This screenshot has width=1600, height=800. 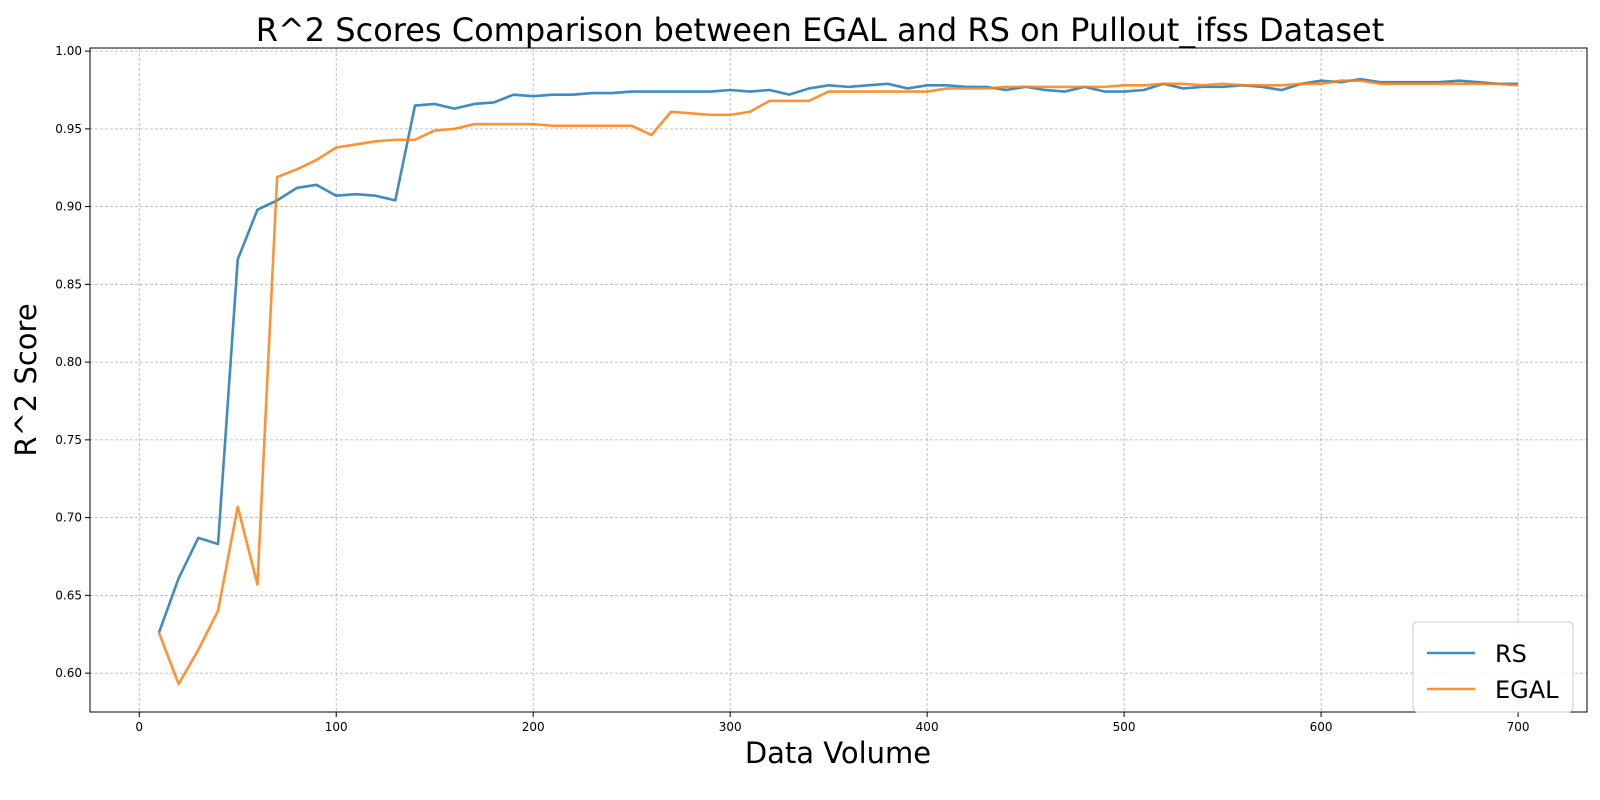 I want to click on y-tick-label: 0.80, so click(x=68, y=362).